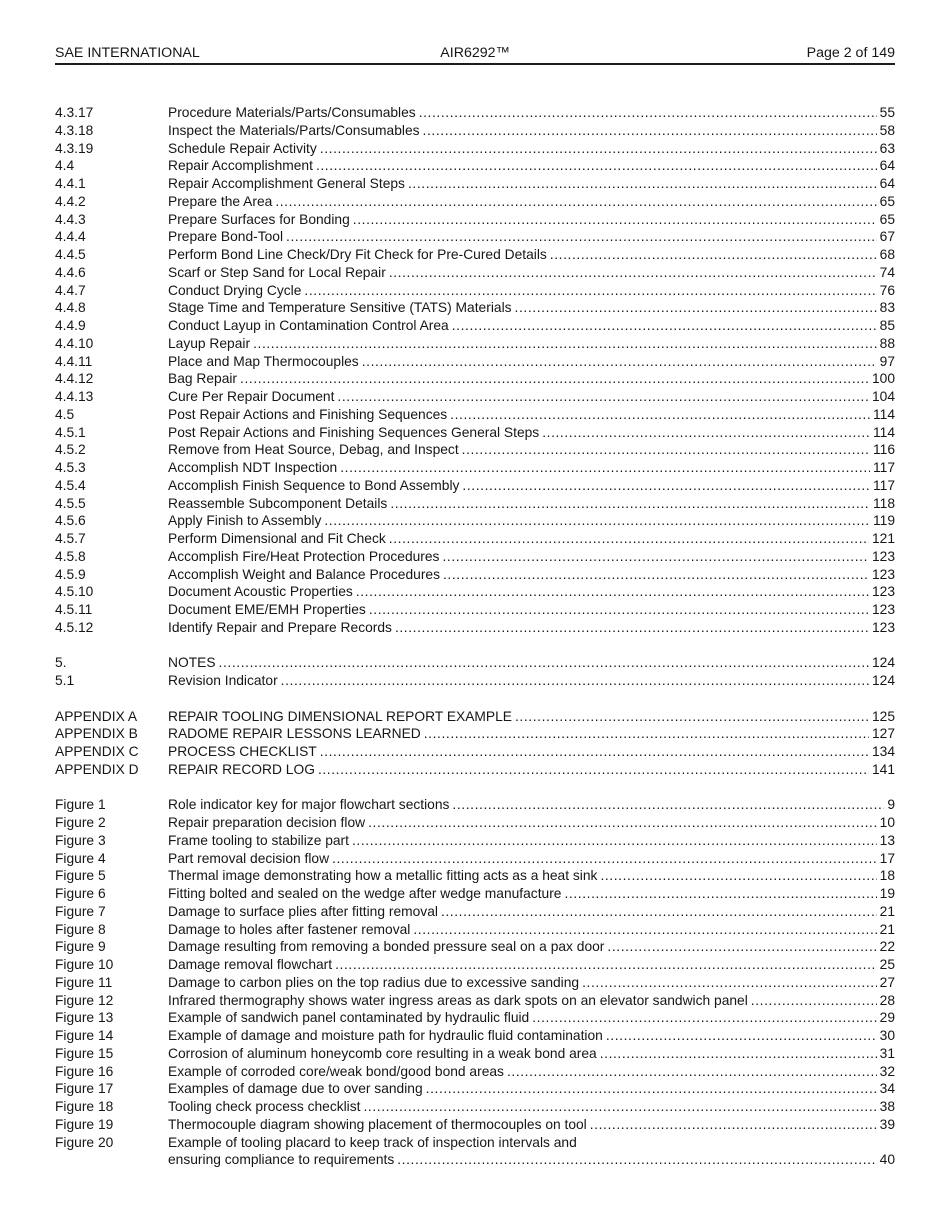  What do you see at coordinates (475, 379) in the screenshot?
I see `toc-row: 4.4.12 Bag Repair 100` at bounding box center [475, 379].